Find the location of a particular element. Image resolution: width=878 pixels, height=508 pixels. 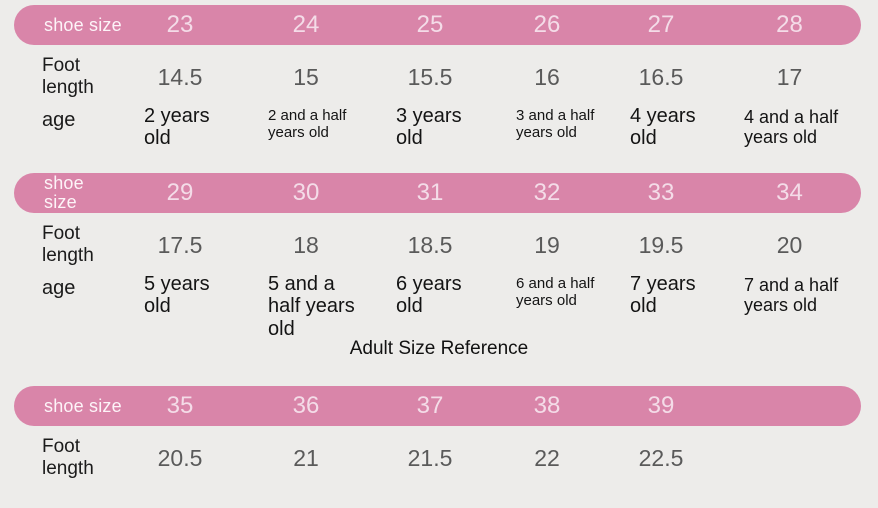

age-value: 3 and a half years old is located at coordinates (555, 124).